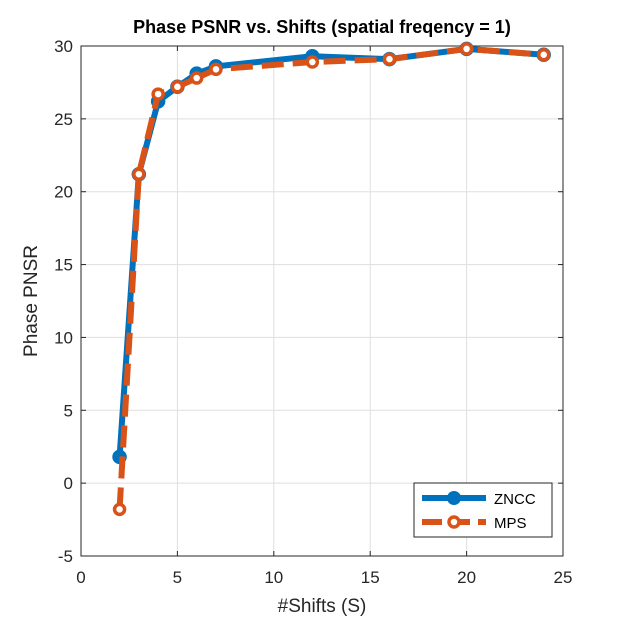 The image size is (625, 625). What do you see at coordinates (370, 577) in the screenshot?
I see `x-tick-label: 15` at bounding box center [370, 577].